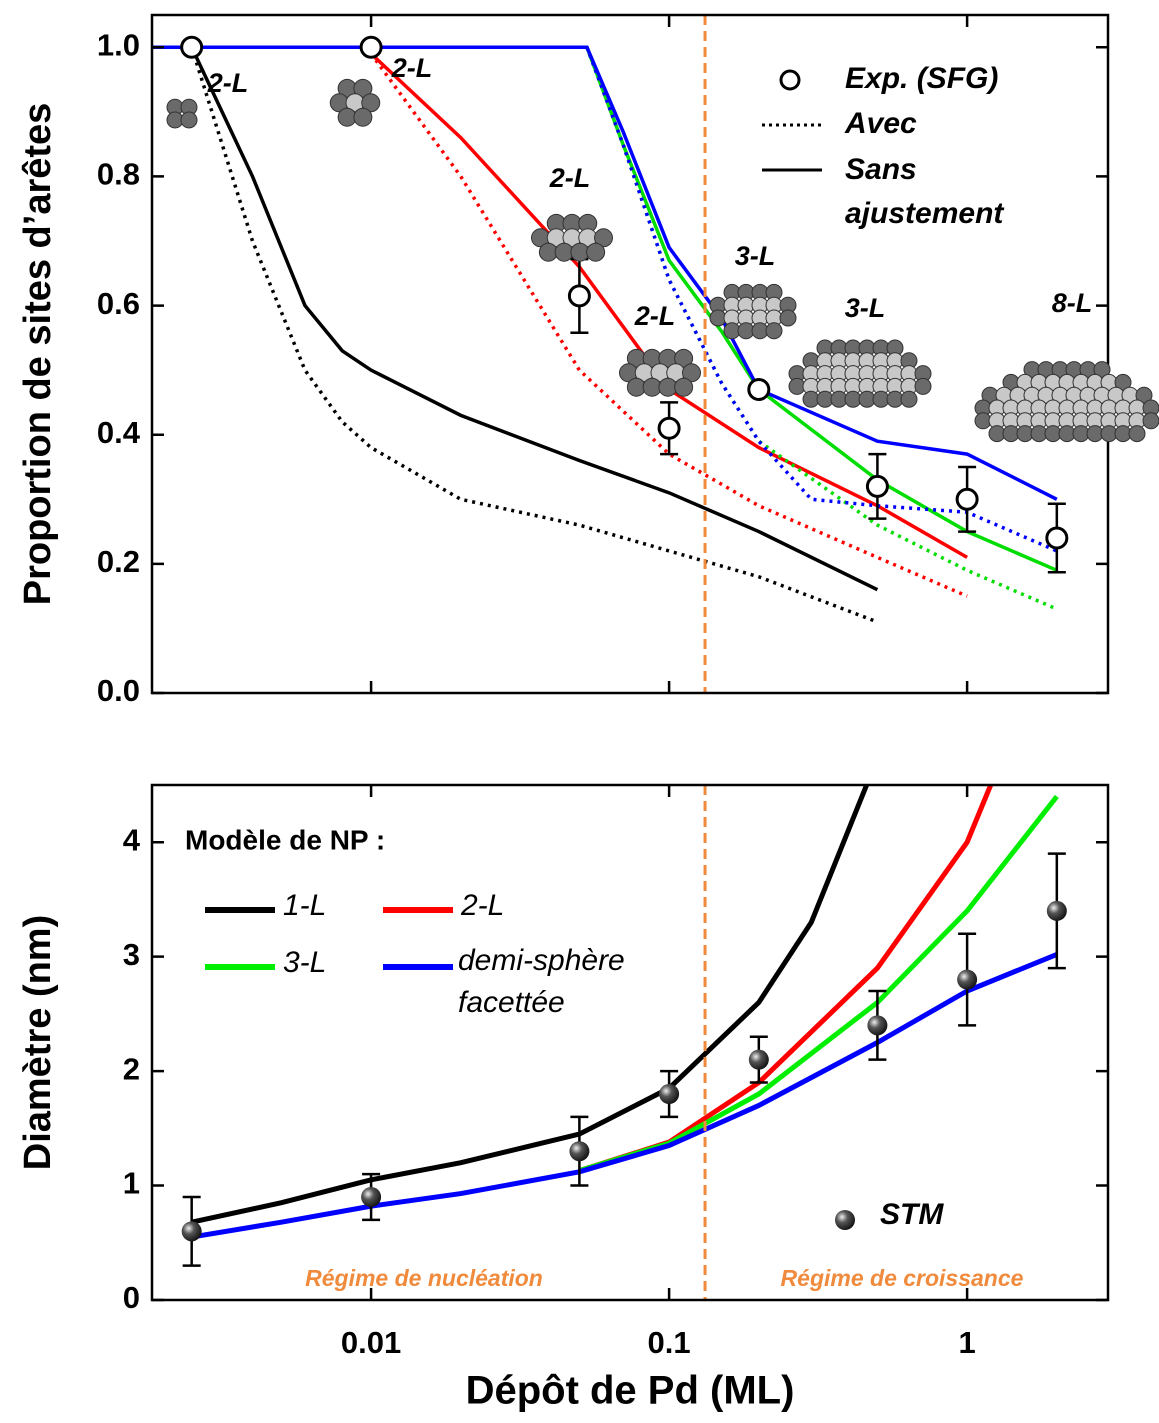  What do you see at coordinates (118, 174) in the screenshot?
I see `y-tick-label: 0.8` at bounding box center [118, 174].